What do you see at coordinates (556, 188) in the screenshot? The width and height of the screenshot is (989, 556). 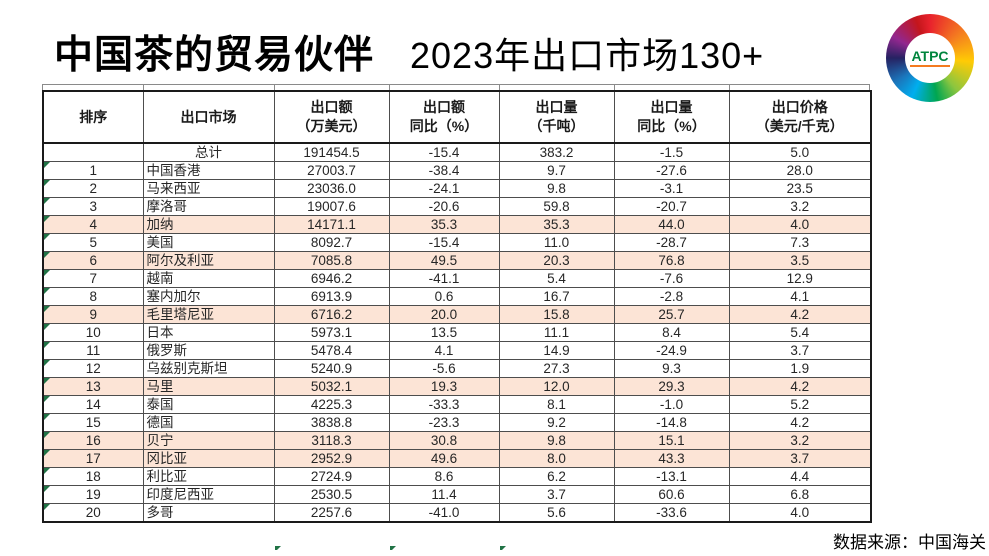 I see `cell-value: 9.8` at bounding box center [556, 188].